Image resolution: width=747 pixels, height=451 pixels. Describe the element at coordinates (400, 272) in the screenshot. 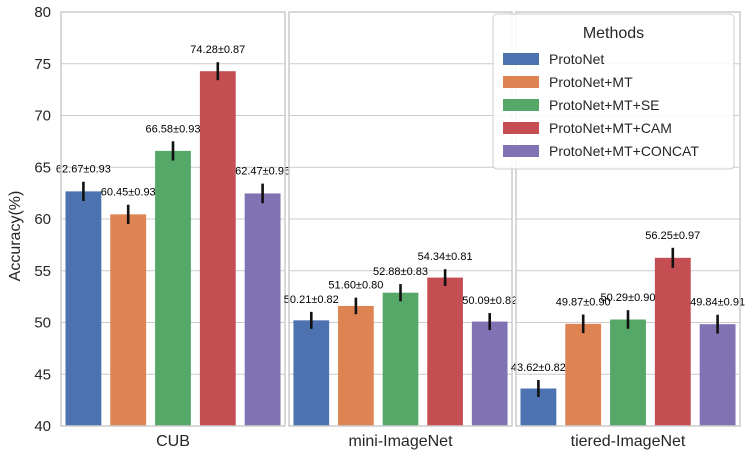

I see `value-label: 52.88±0.83` at that location.